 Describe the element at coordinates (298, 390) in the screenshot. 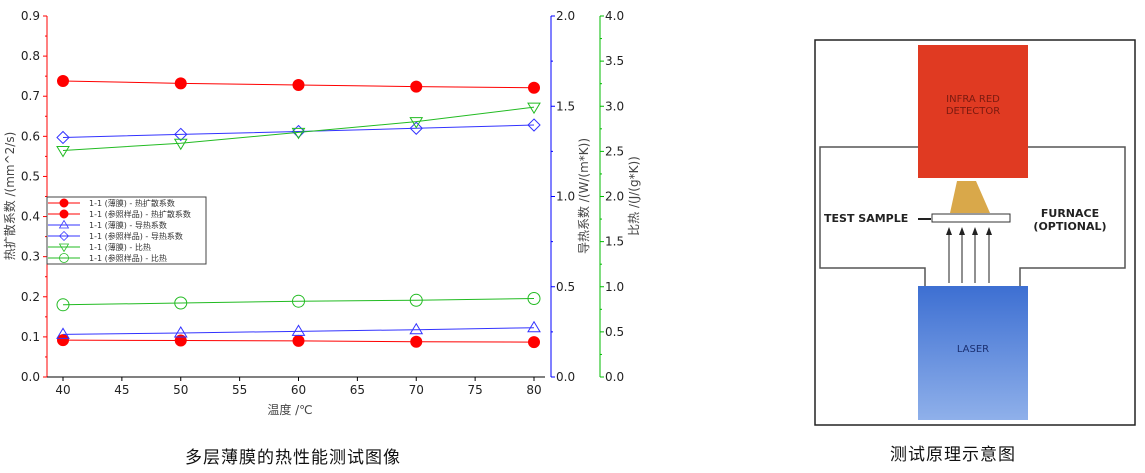

I see `x-tick-label: 60` at that location.